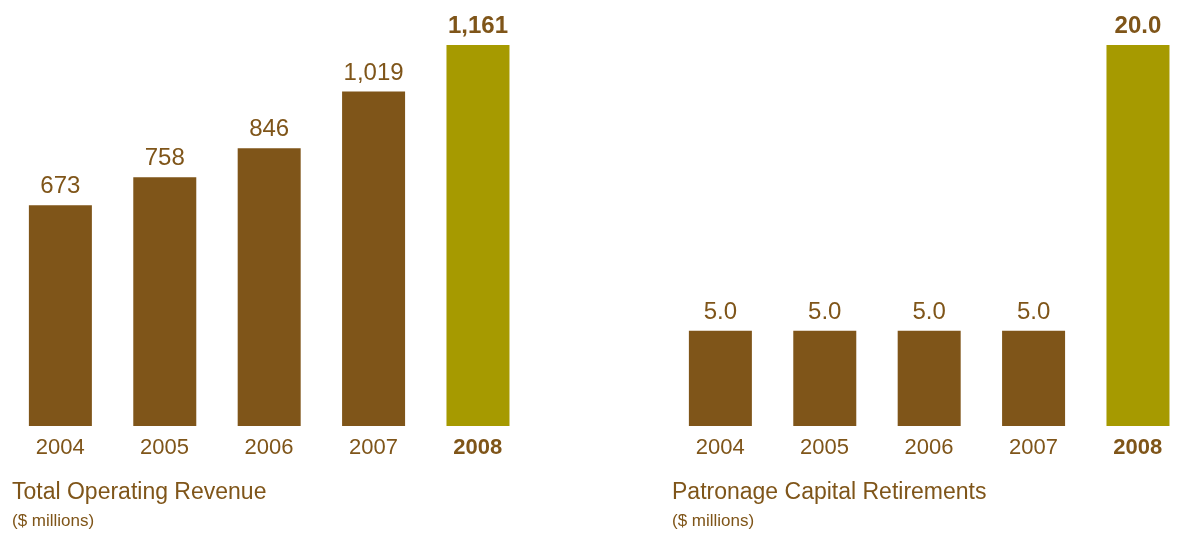 This screenshot has height=535, width=1182. What do you see at coordinates (830, 491) in the screenshot?
I see `text: Patronage Capital Retirements` at bounding box center [830, 491].